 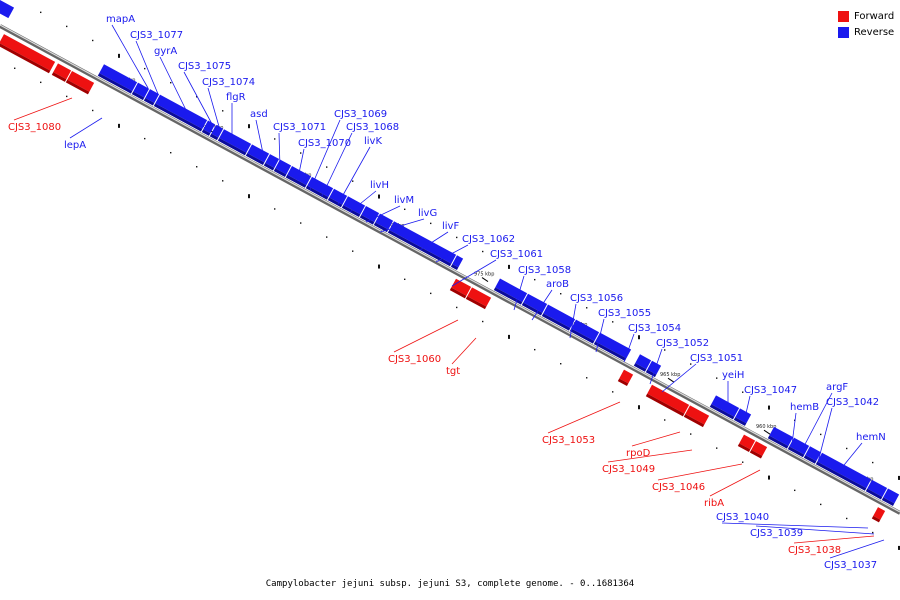 What do you see at coordinates (678, 487) in the screenshot?
I see `gene-label: CJS3_1046` at bounding box center [678, 487].